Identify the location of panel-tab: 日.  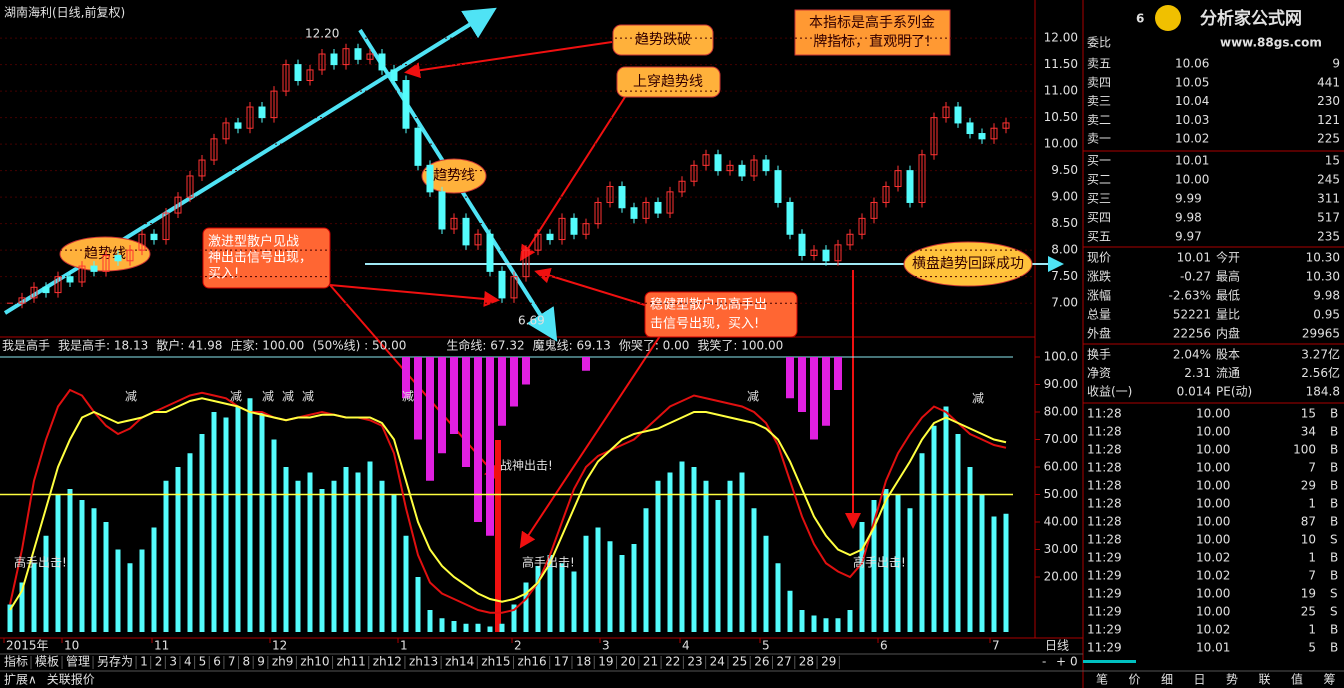
(1199, 680).